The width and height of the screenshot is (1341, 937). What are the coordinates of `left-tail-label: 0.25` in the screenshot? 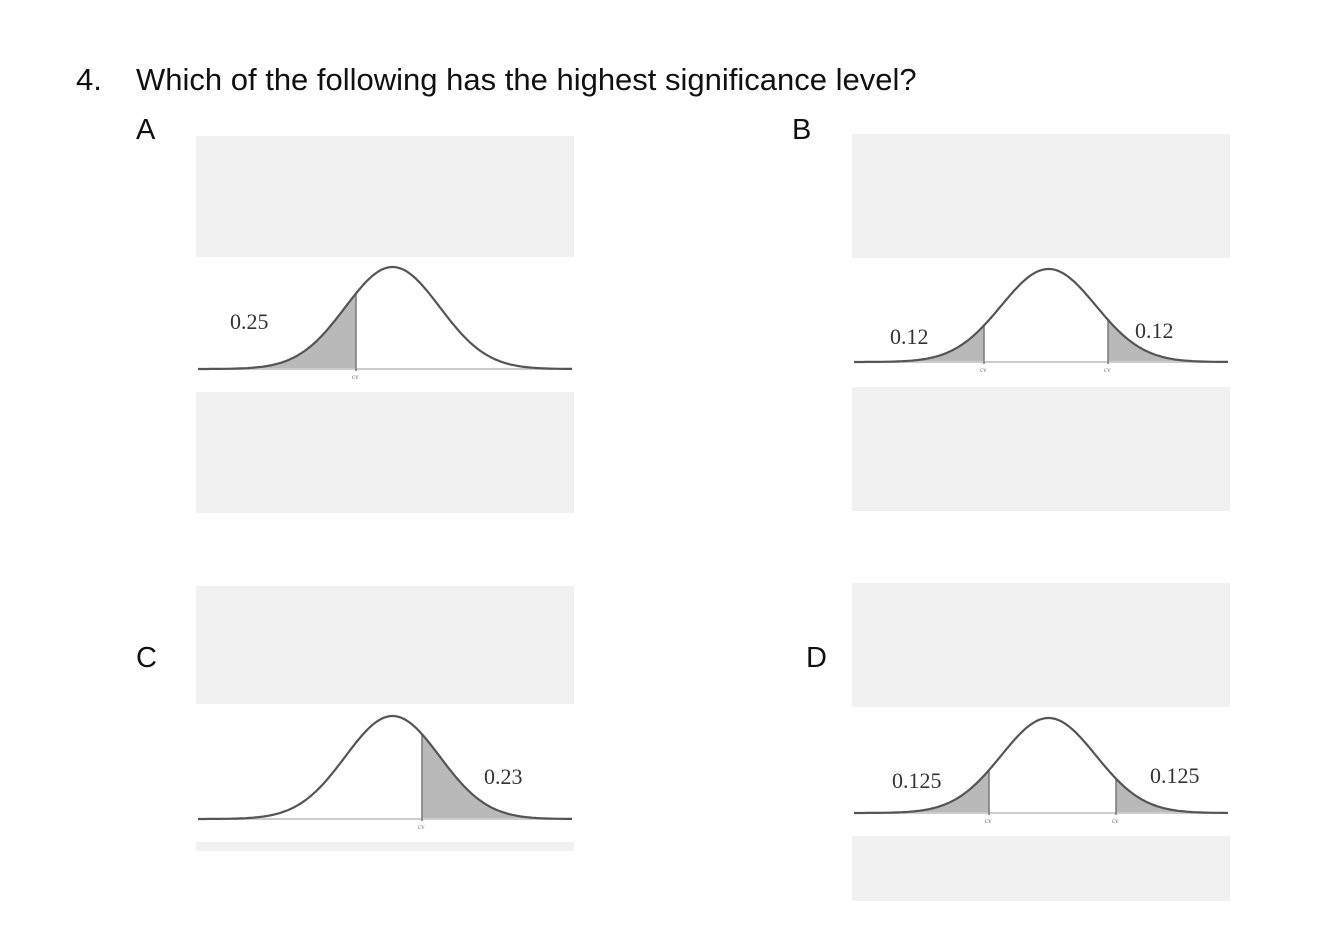 It's located at (249, 321).